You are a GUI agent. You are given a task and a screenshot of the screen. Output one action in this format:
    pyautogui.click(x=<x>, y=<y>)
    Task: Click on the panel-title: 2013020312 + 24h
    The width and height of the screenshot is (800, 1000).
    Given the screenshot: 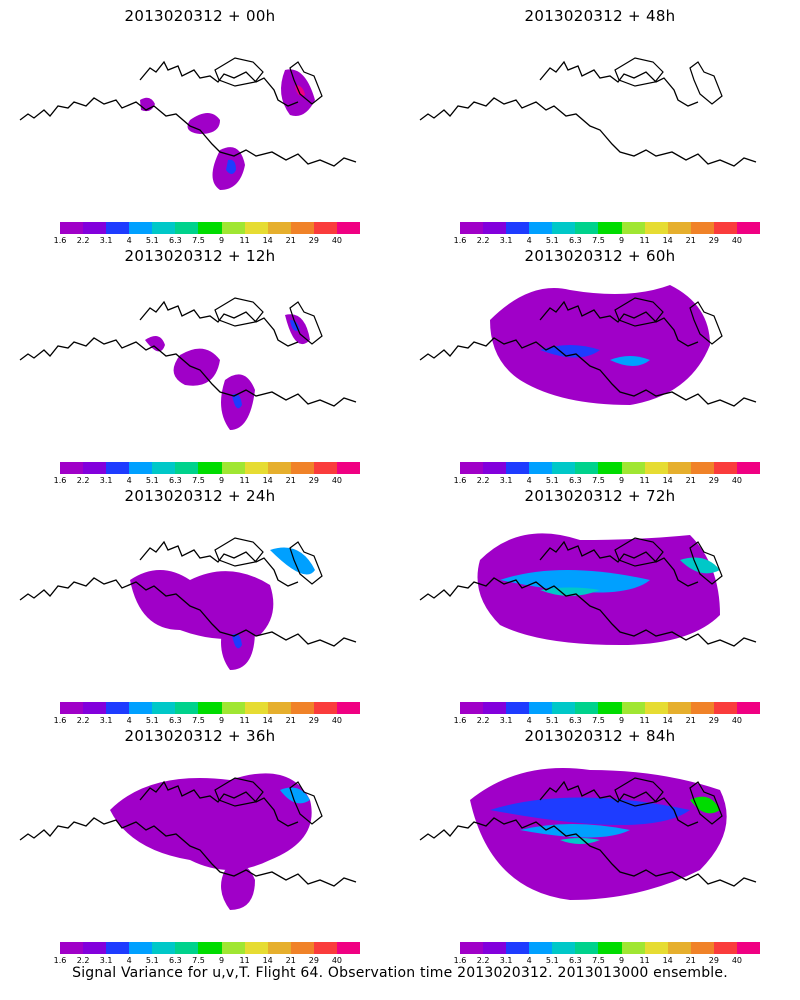 What is the action you would take?
    pyautogui.click(x=200, y=496)
    